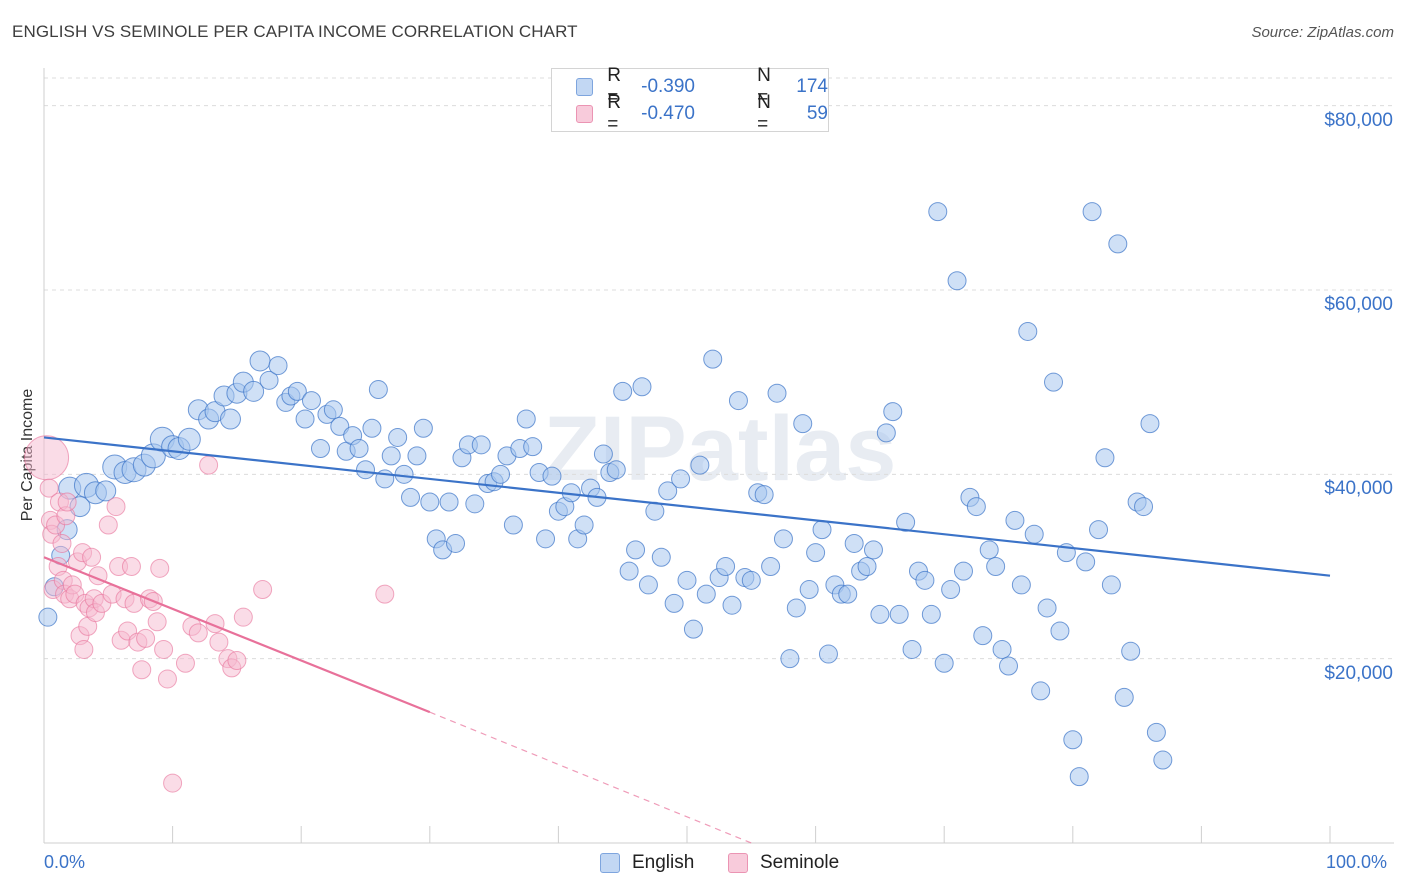 The height and width of the screenshot is (892, 1406). Describe the element at coordinates (812, 86) in the screenshot. I see `legend-n-value: 174` at that location.